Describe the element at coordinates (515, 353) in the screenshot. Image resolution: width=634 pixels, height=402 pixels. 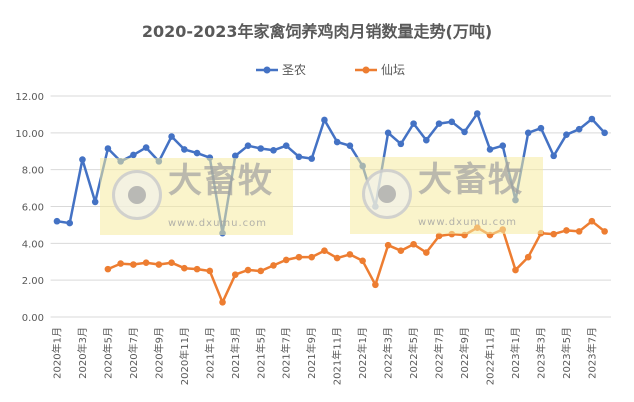
I see `x-tick-label: 2023年1月` at that location.